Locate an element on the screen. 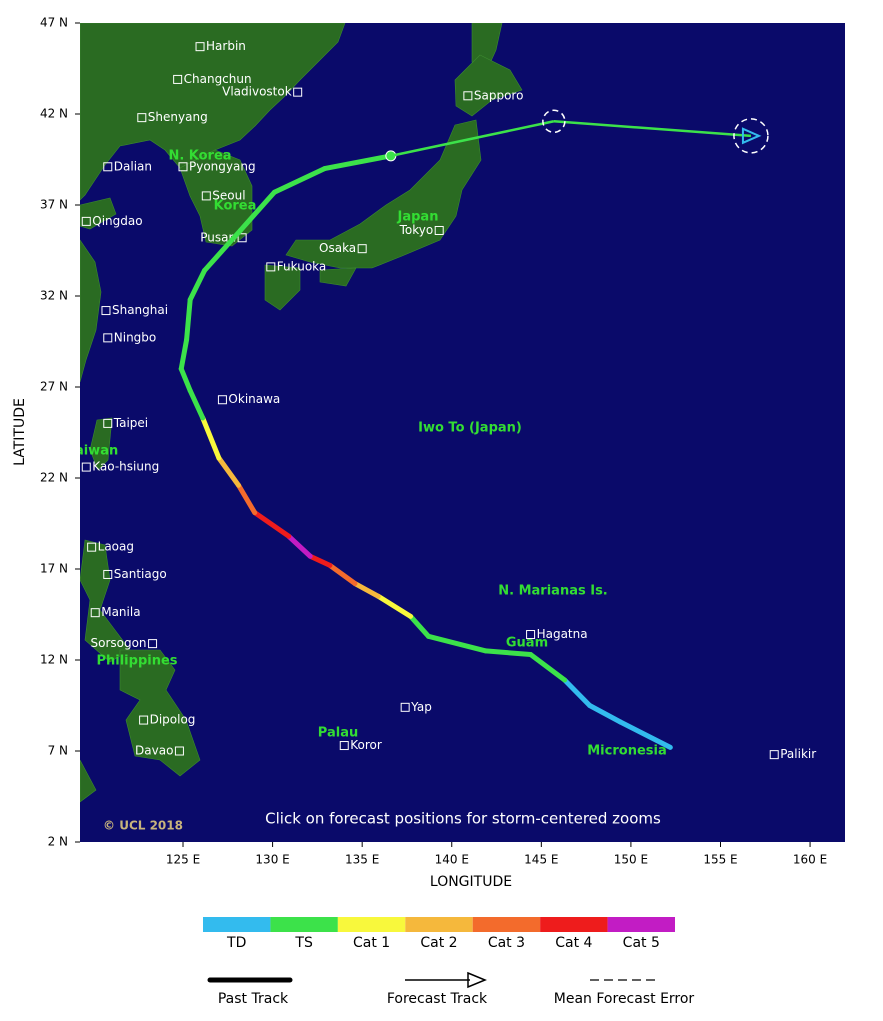 The height and width of the screenshot is (1021, 883). region-label: Japan is located at coordinates (418, 217).